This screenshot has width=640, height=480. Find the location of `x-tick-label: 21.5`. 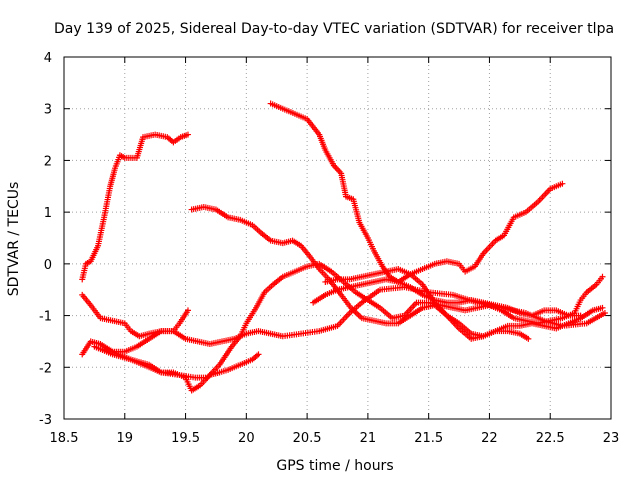

x-tick-label: 21.5 is located at coordinates (428, 438).